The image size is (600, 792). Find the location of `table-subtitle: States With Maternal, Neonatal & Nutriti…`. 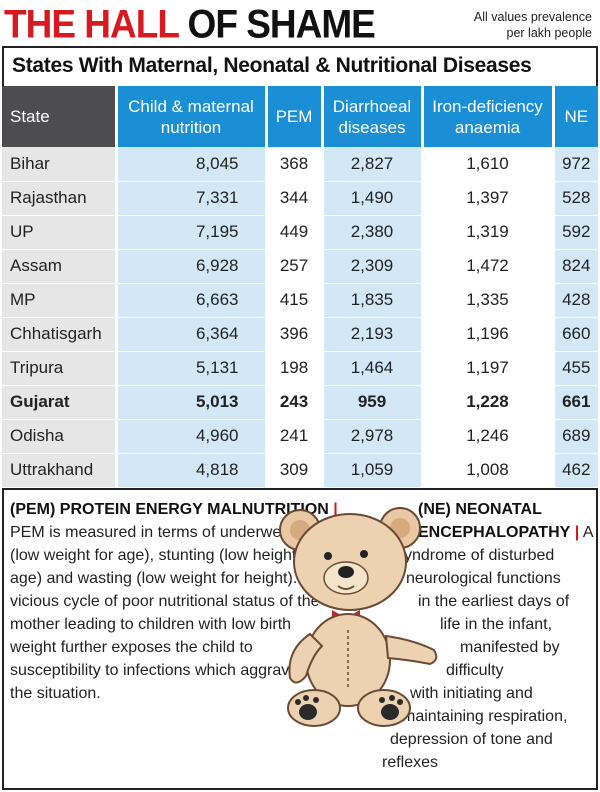

table-subtitle: States With Maternal, Neonatal & Nutriti… is located at coordinates (272, 65).